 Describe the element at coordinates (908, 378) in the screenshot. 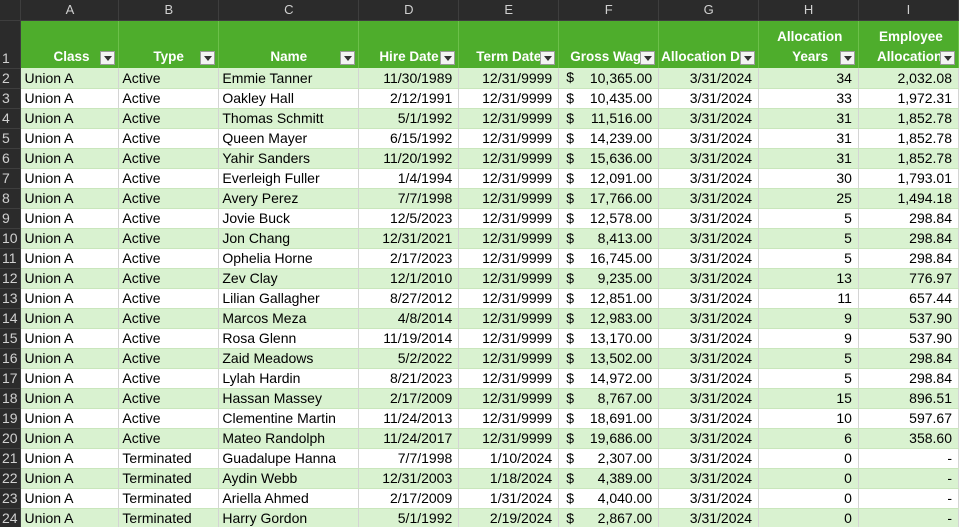

I see `cell-employee-allocation: 298.84` at that location.